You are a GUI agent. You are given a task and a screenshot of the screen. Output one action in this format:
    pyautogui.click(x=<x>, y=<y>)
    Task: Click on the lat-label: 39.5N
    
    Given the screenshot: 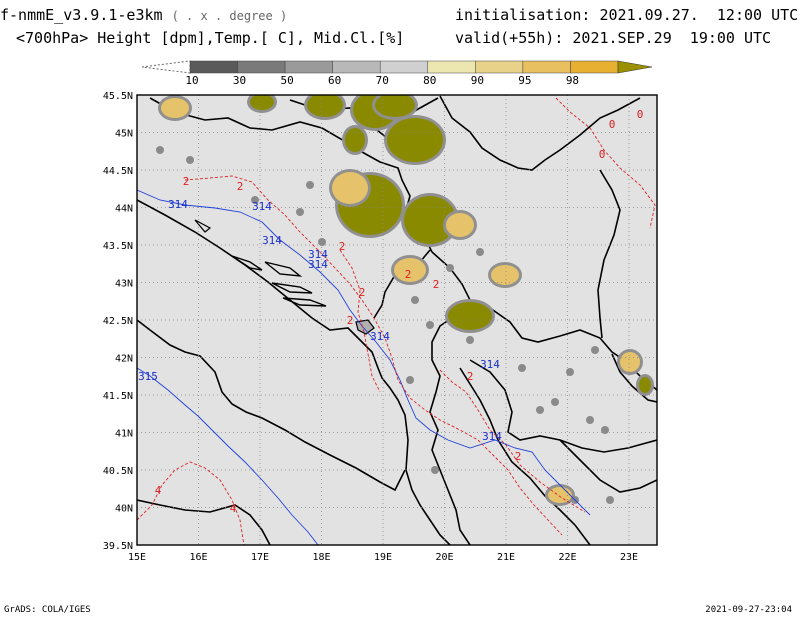 What is the action you would take?
    pyautogui.click(x=118, y=546)
    